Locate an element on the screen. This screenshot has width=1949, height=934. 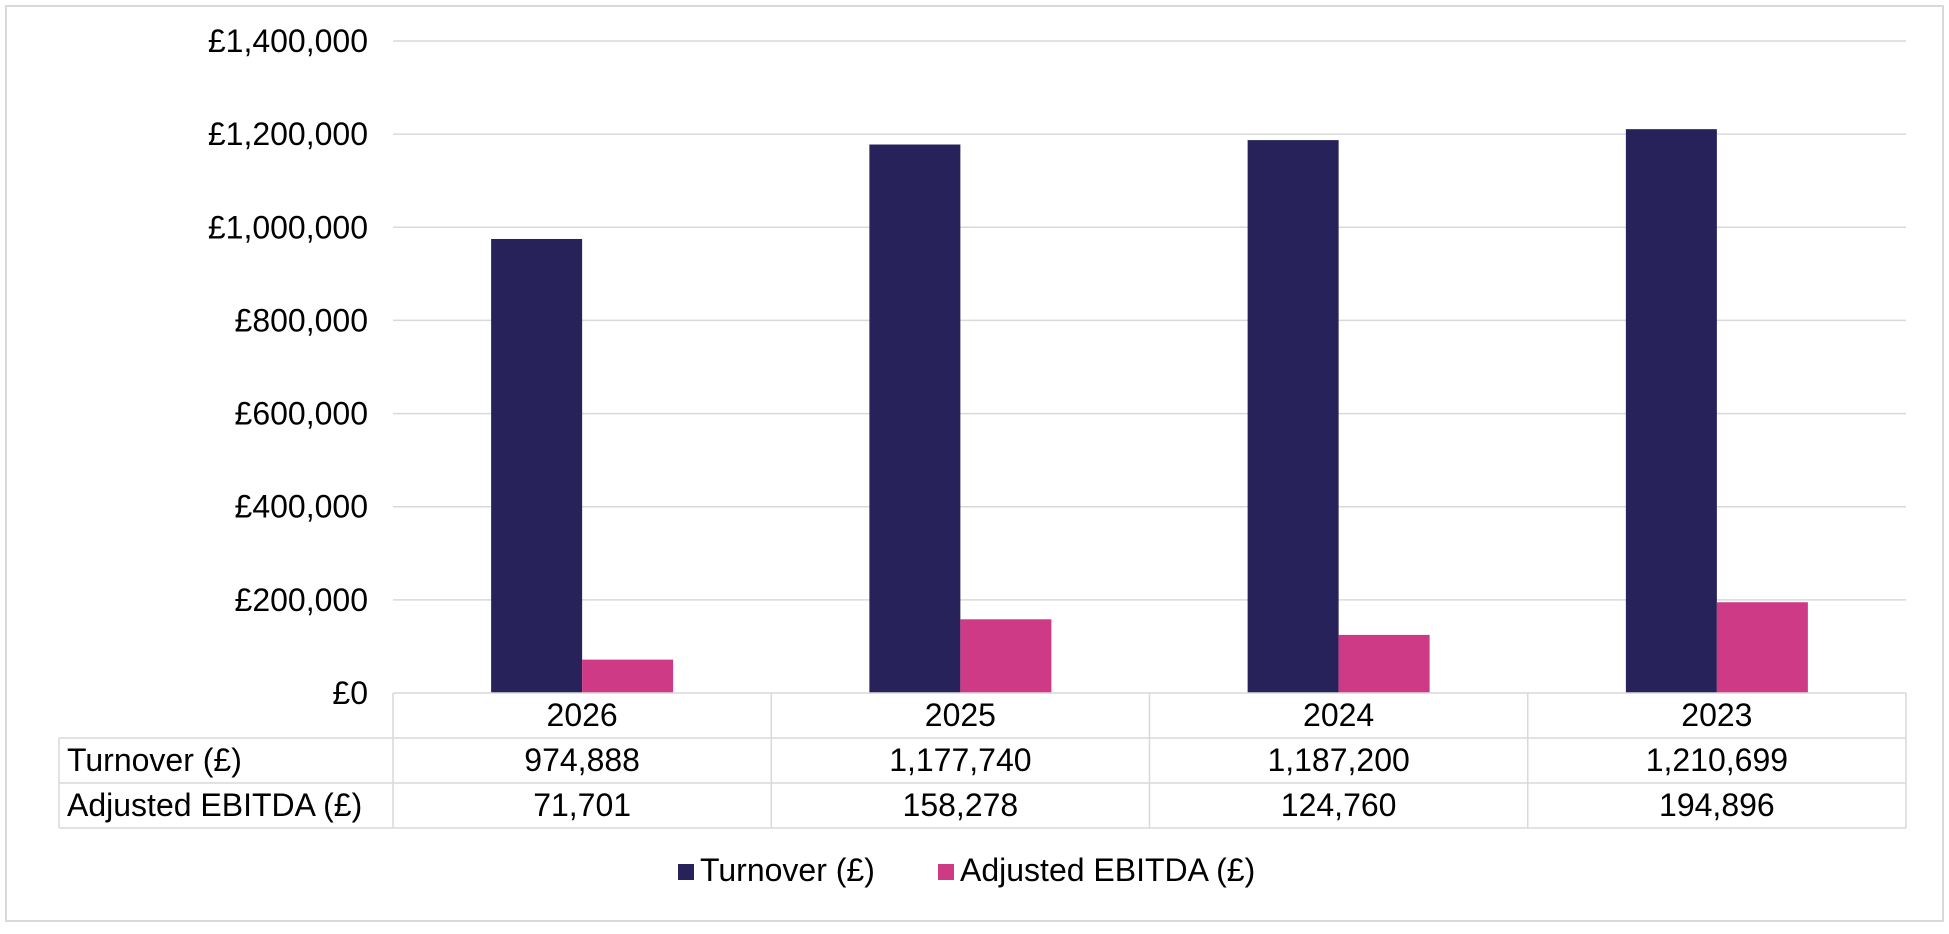
x-tick-label: 2026 is located at coordinates (582, 715).